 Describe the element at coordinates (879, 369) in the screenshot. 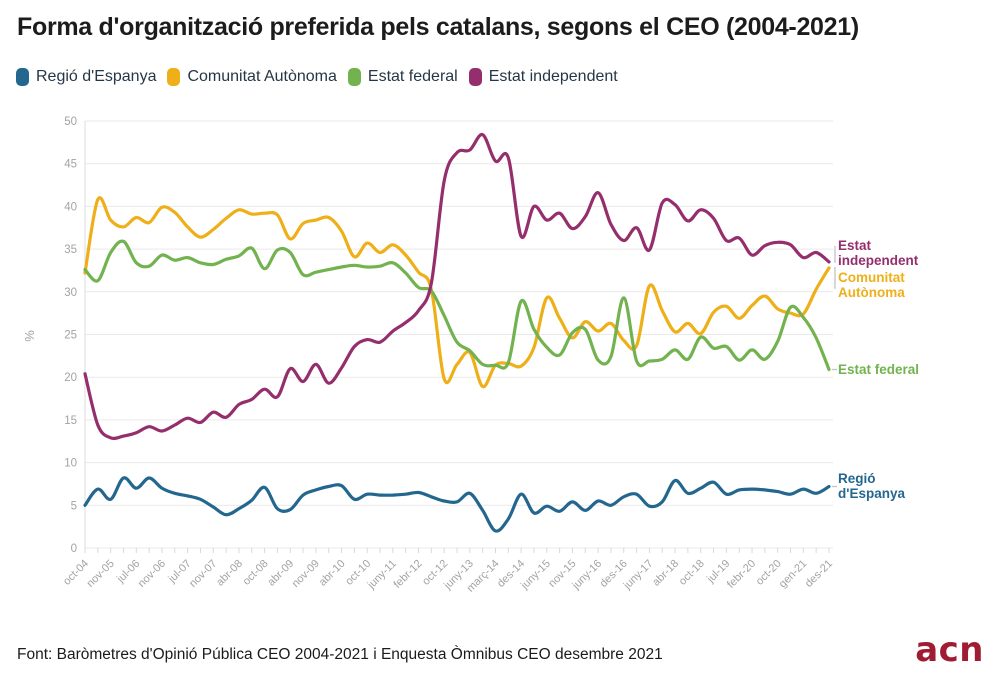

I see `series-end-label-estat-federal: Estat federal` at that location.